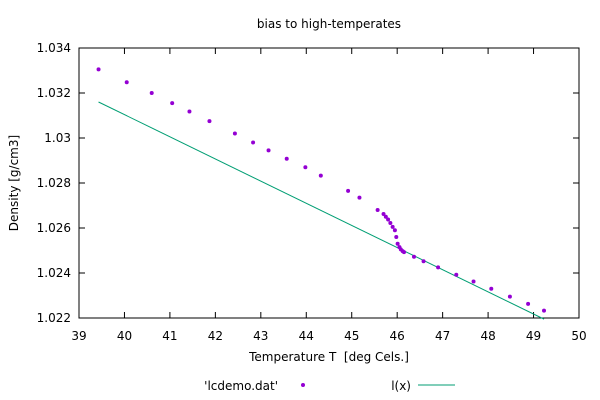 The width and height of the screenshot is (600, 400). What do you see at coordinates (54, 273) in the screenshot?
I see `y-tick-label: 1.024` at bounding box center [54, 273].